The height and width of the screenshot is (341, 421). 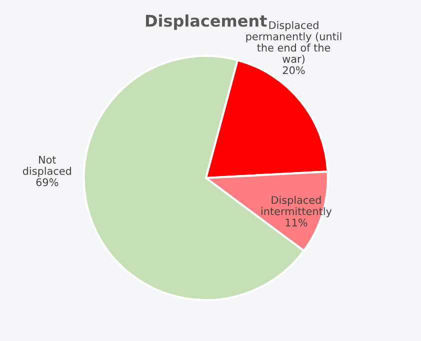 What do you see at coordinates (297, 222) in the screenshot?
I see `data-label: 11%` at bounding box center [297, 222].